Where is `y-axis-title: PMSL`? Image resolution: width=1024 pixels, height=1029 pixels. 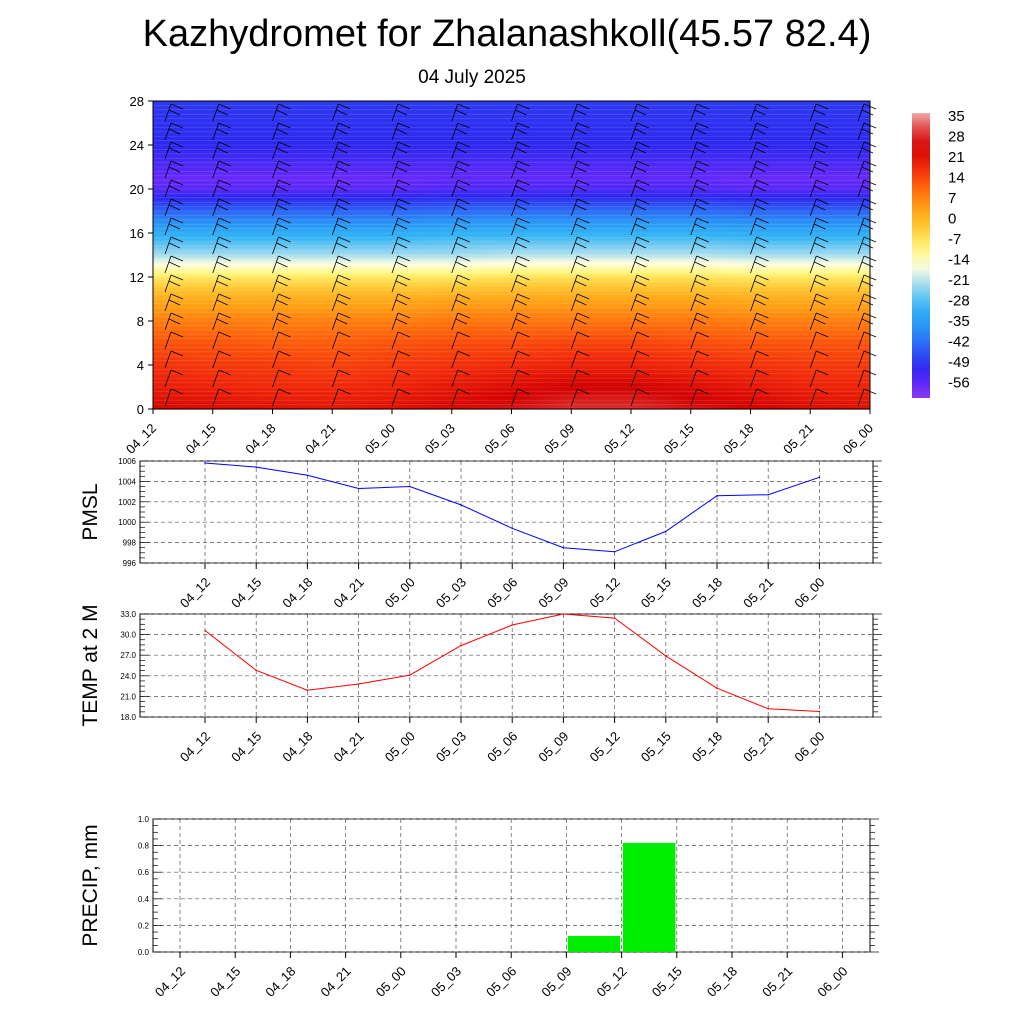
y-axis-title: PMSL is located at coordinates (90, 511).